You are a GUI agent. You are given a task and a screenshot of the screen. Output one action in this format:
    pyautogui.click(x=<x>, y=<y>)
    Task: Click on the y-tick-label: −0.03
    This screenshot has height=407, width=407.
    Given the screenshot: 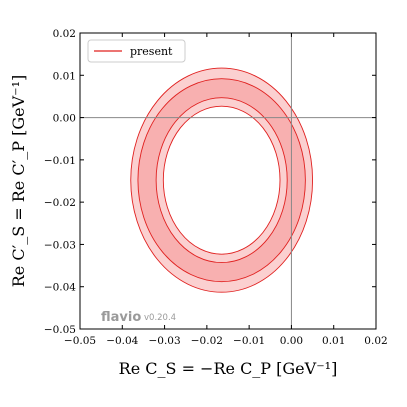 What is the action you would take?
    pyautogui.click(x=60, y=245)
    